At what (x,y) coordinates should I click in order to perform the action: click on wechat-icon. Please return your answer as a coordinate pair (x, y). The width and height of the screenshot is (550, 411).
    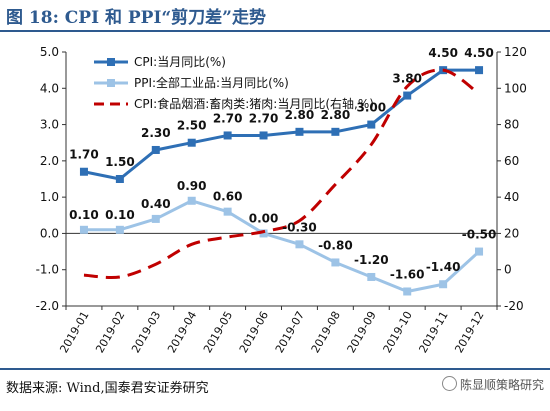
    Looking at the image, I should click on (449, 383).